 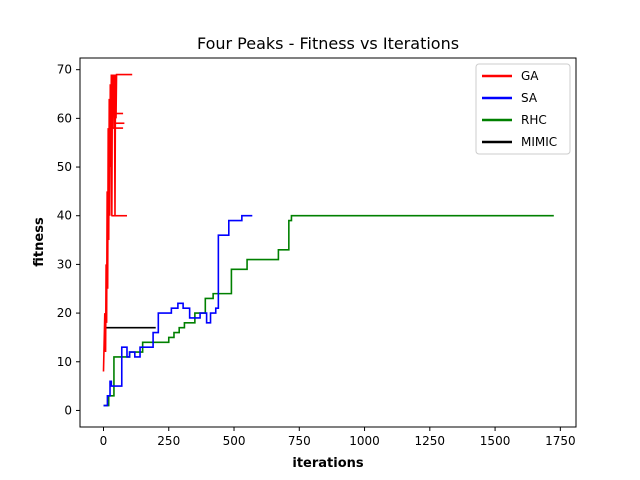 I want to click on y-tick-label: 0, so click(x=68, y=410).